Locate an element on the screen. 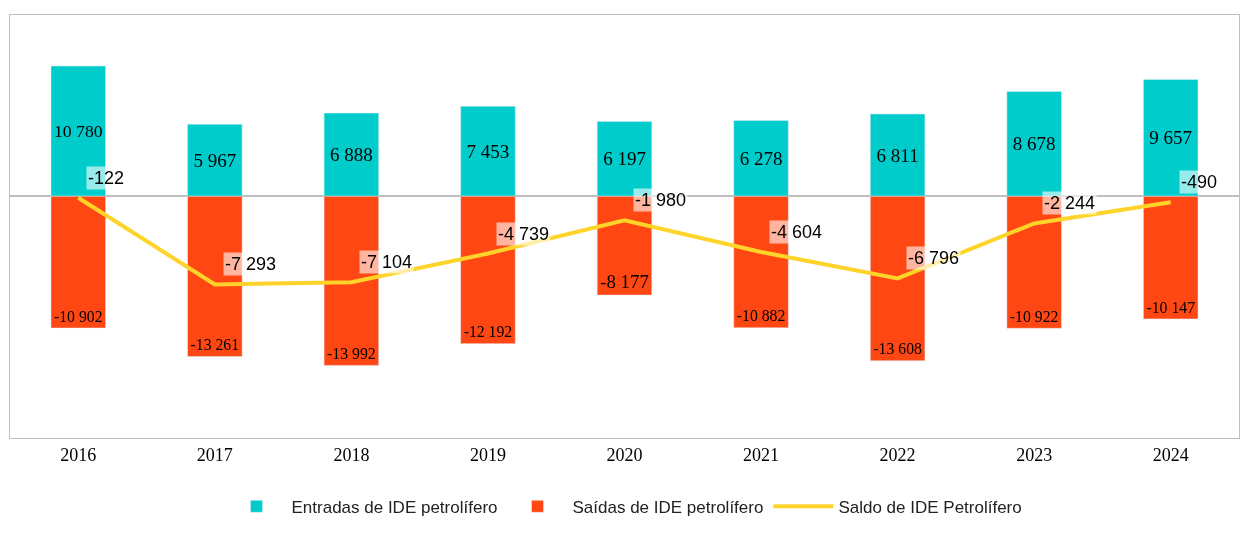 The image size is (1247, 533). data-label: -6 796 is located at coordinates (934, 258).